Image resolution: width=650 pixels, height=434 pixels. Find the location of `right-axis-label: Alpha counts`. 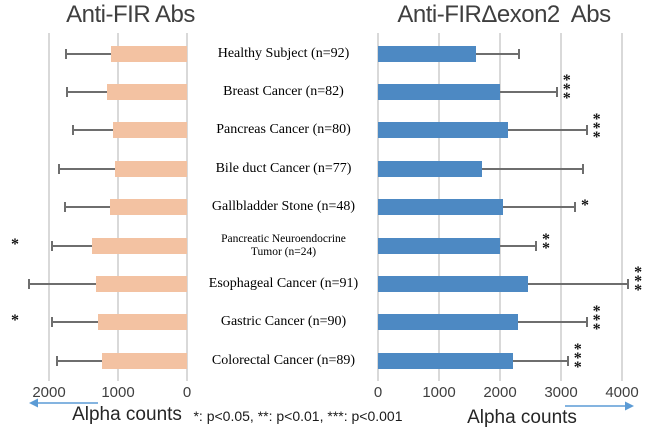

right-axis-label: Alpha counts is located at coordinates (522, 417).